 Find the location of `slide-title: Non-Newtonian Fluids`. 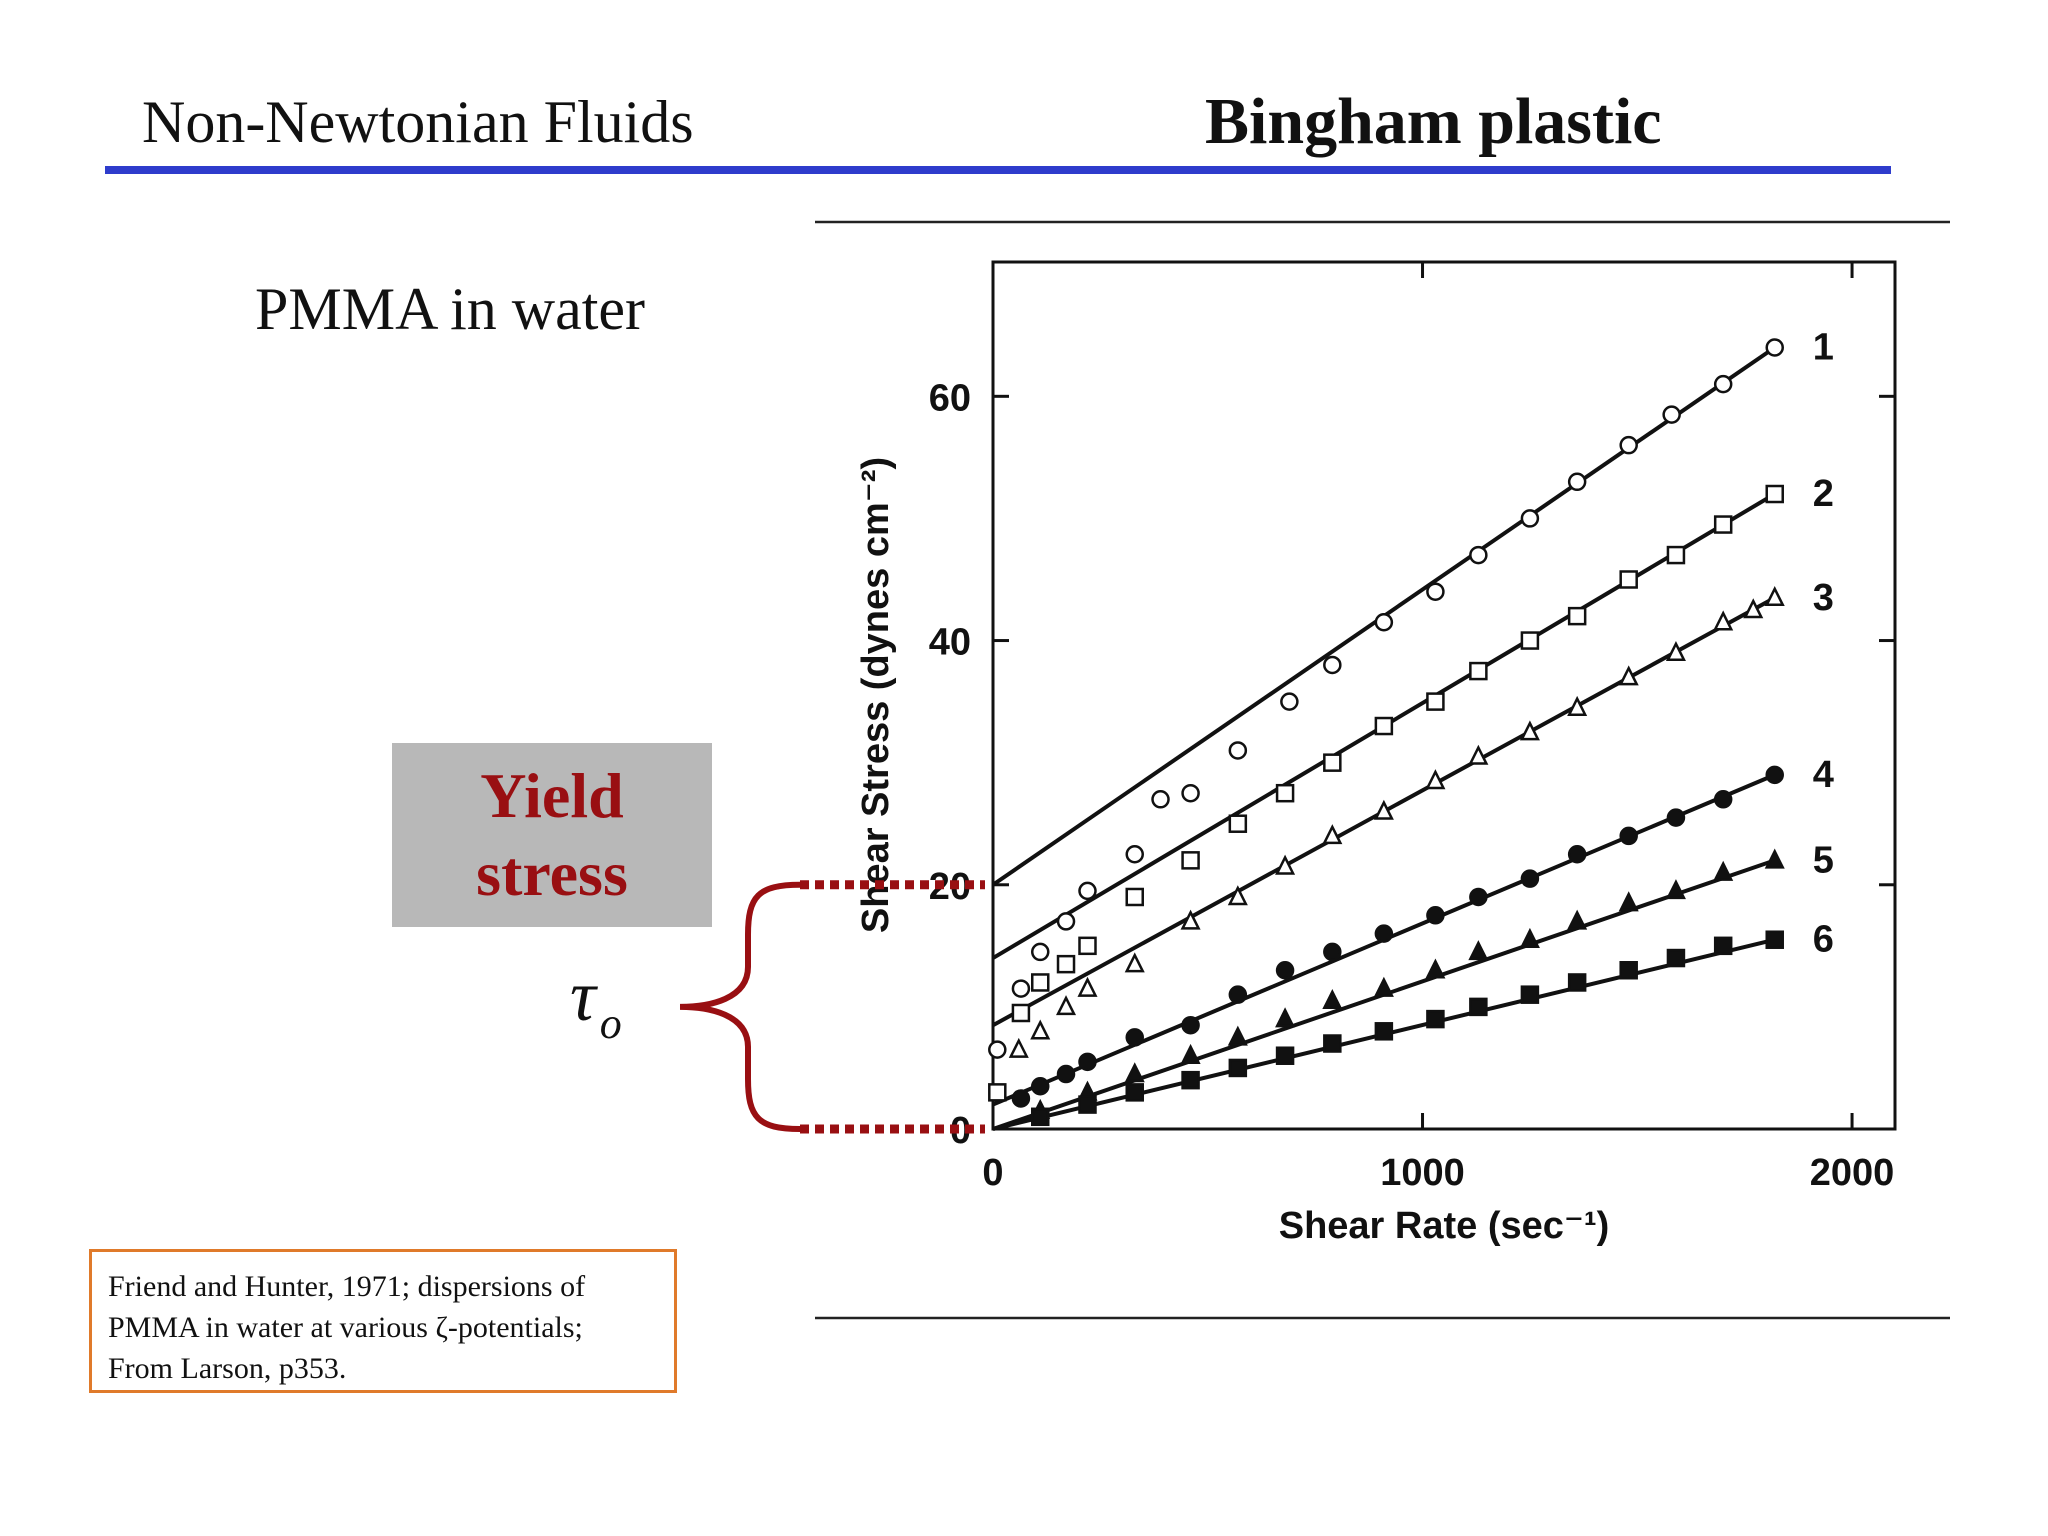

slide-title: Non-Newtonian Fluids is located at coordinates (418, 122).